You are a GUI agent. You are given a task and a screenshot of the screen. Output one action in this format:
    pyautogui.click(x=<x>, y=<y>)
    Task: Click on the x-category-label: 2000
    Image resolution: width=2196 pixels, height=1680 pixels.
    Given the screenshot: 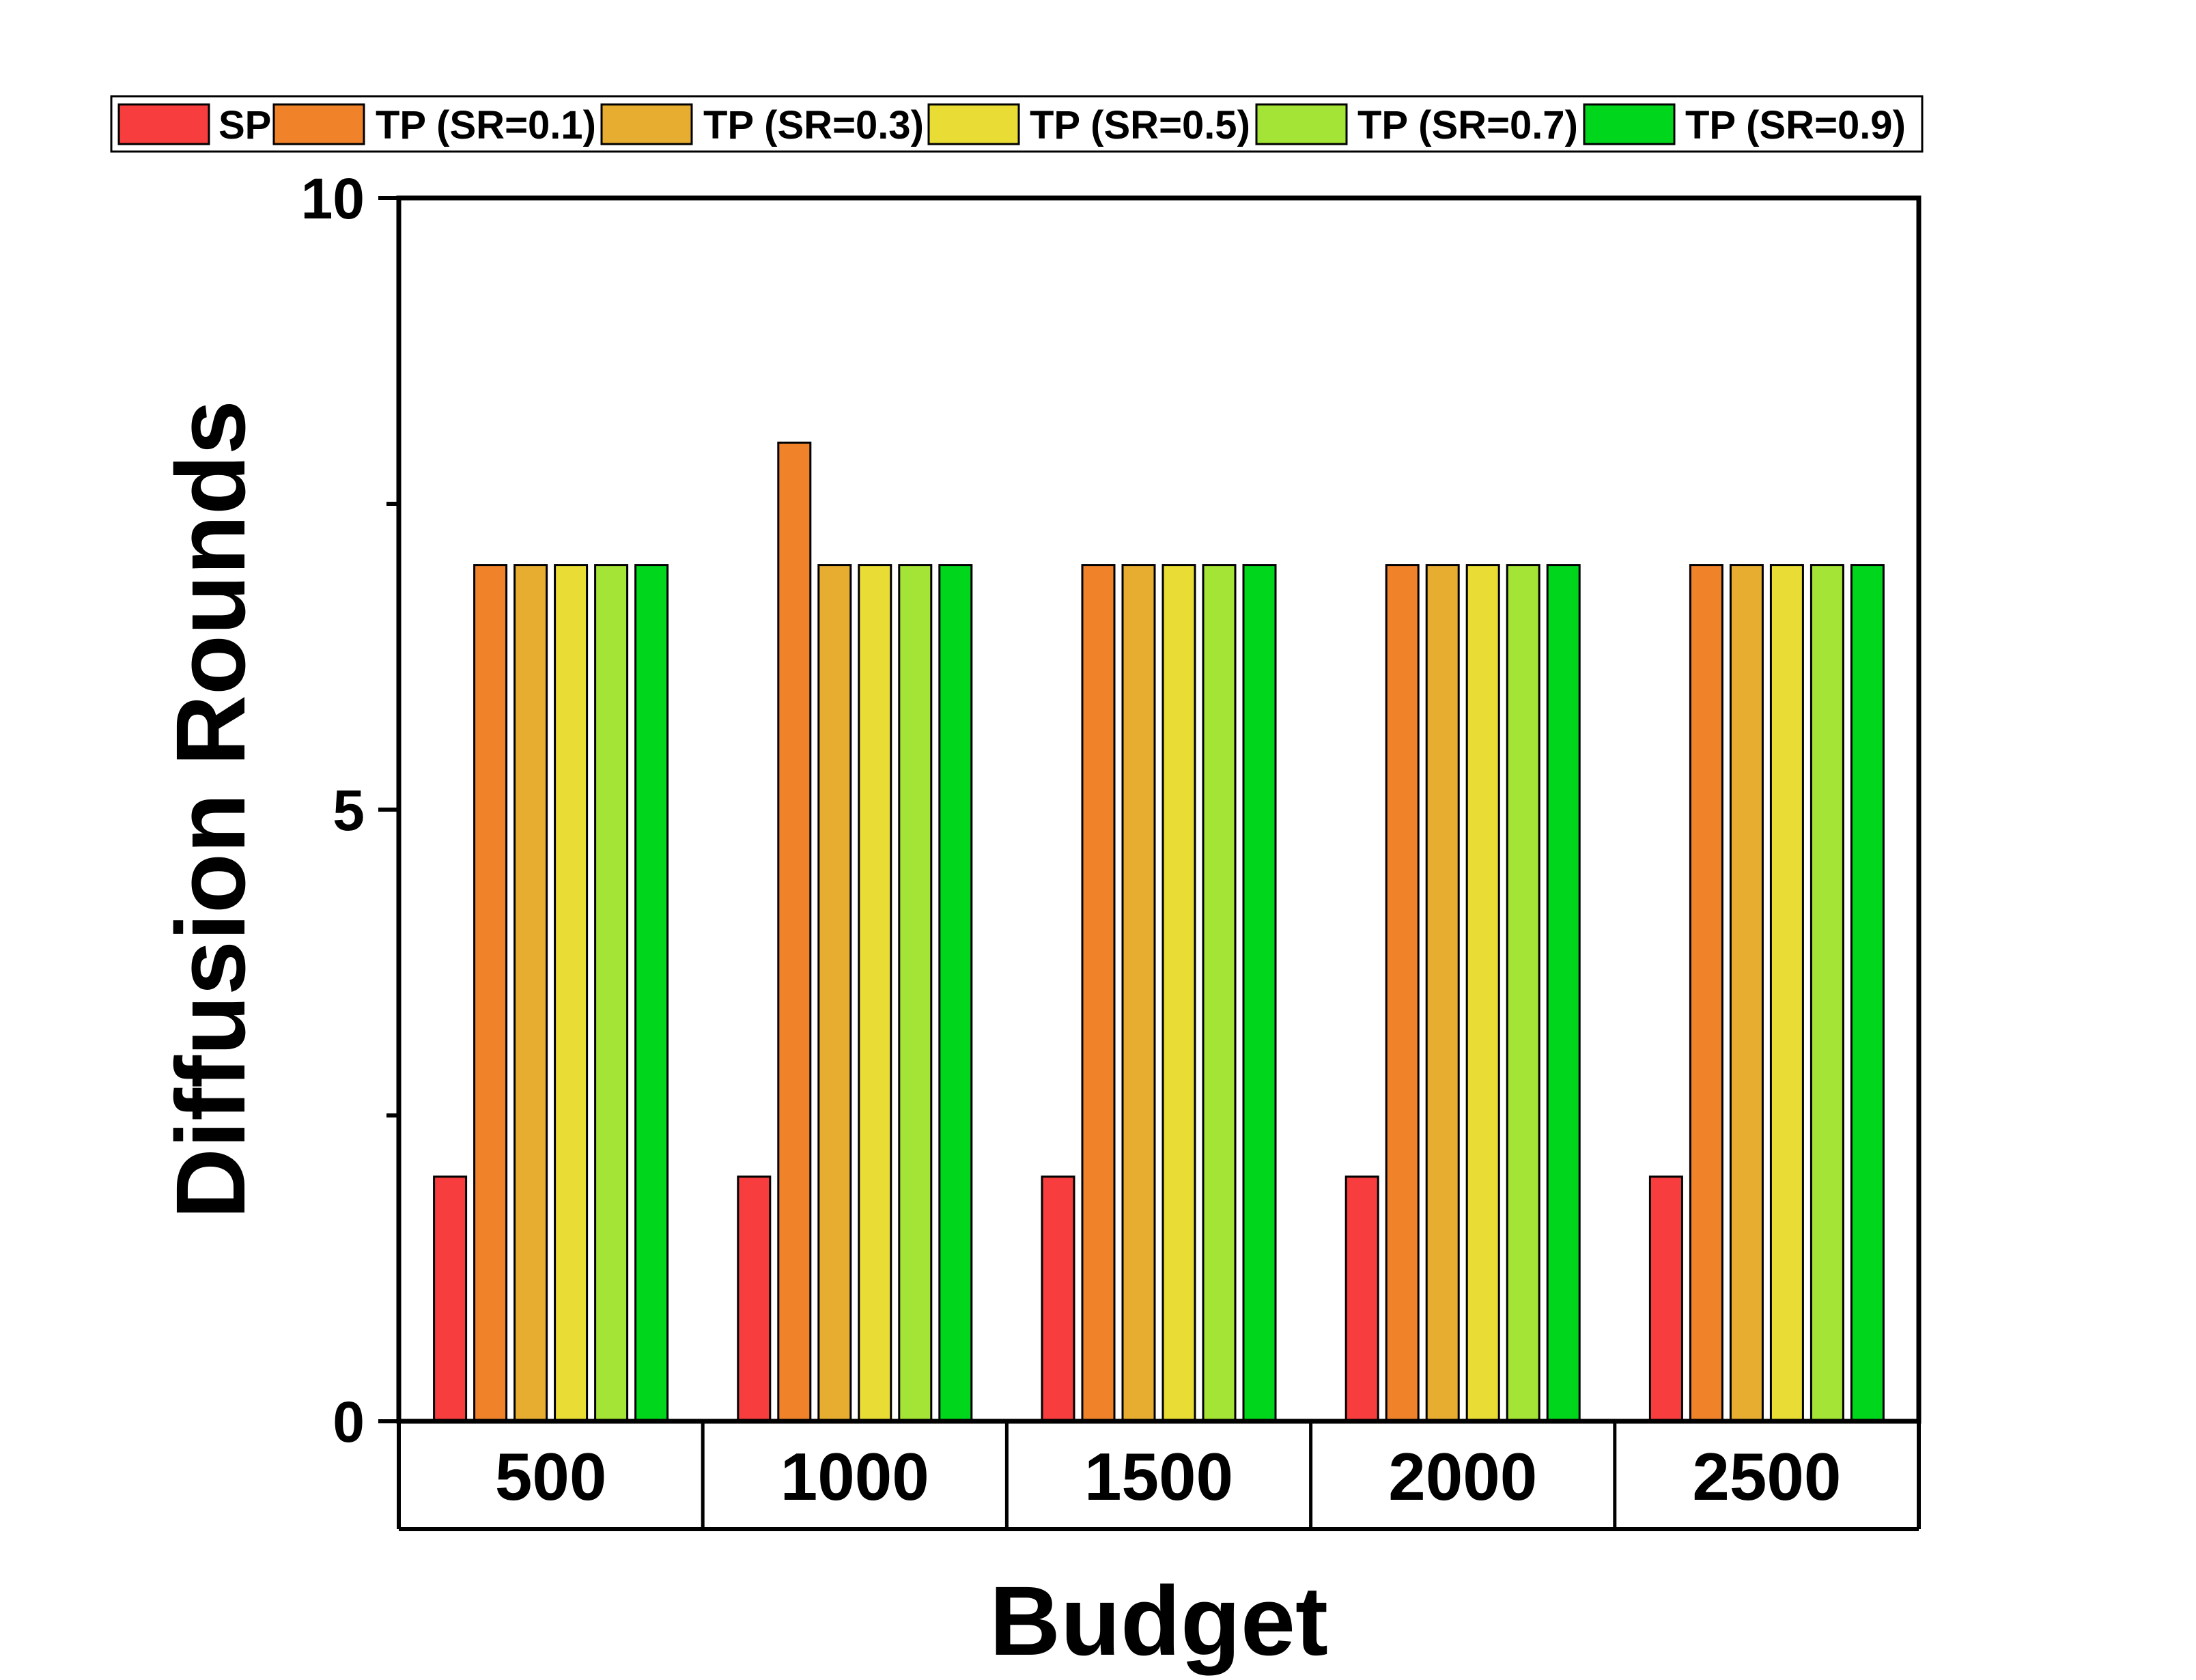 What is the action you would take?
    pyautogui.click(x=1462, y=1476)
    